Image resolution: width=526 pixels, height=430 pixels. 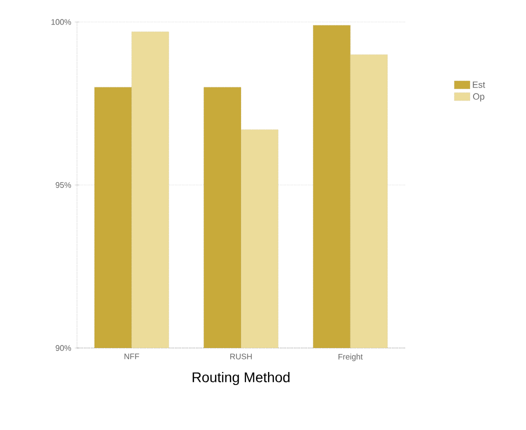 I want to click on y-tick-label: 100%, so click(x=61, y=22).